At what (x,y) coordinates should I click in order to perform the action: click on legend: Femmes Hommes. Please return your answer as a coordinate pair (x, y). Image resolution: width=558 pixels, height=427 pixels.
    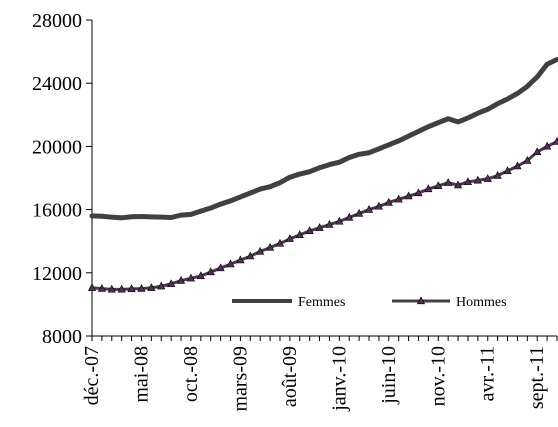
    Looking at the image, I should click on (369, 302).